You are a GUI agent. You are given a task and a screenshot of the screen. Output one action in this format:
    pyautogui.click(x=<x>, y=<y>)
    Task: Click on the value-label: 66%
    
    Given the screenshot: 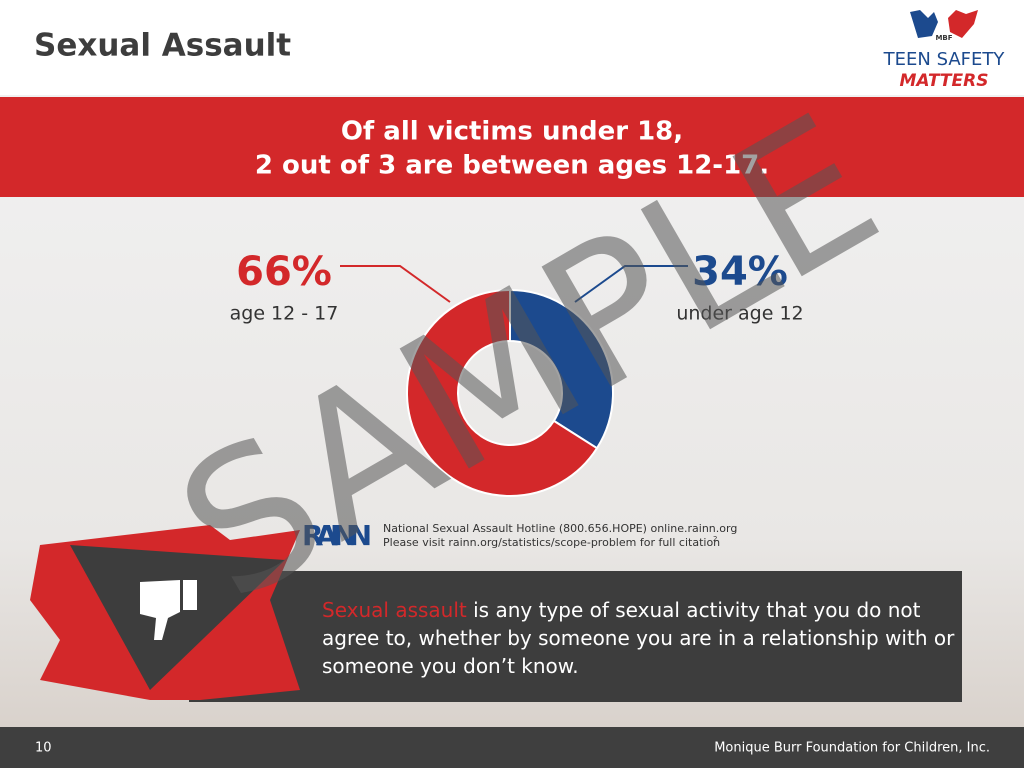 What is the action you would take?
    pyautogui.click(x=284, y=272)
    